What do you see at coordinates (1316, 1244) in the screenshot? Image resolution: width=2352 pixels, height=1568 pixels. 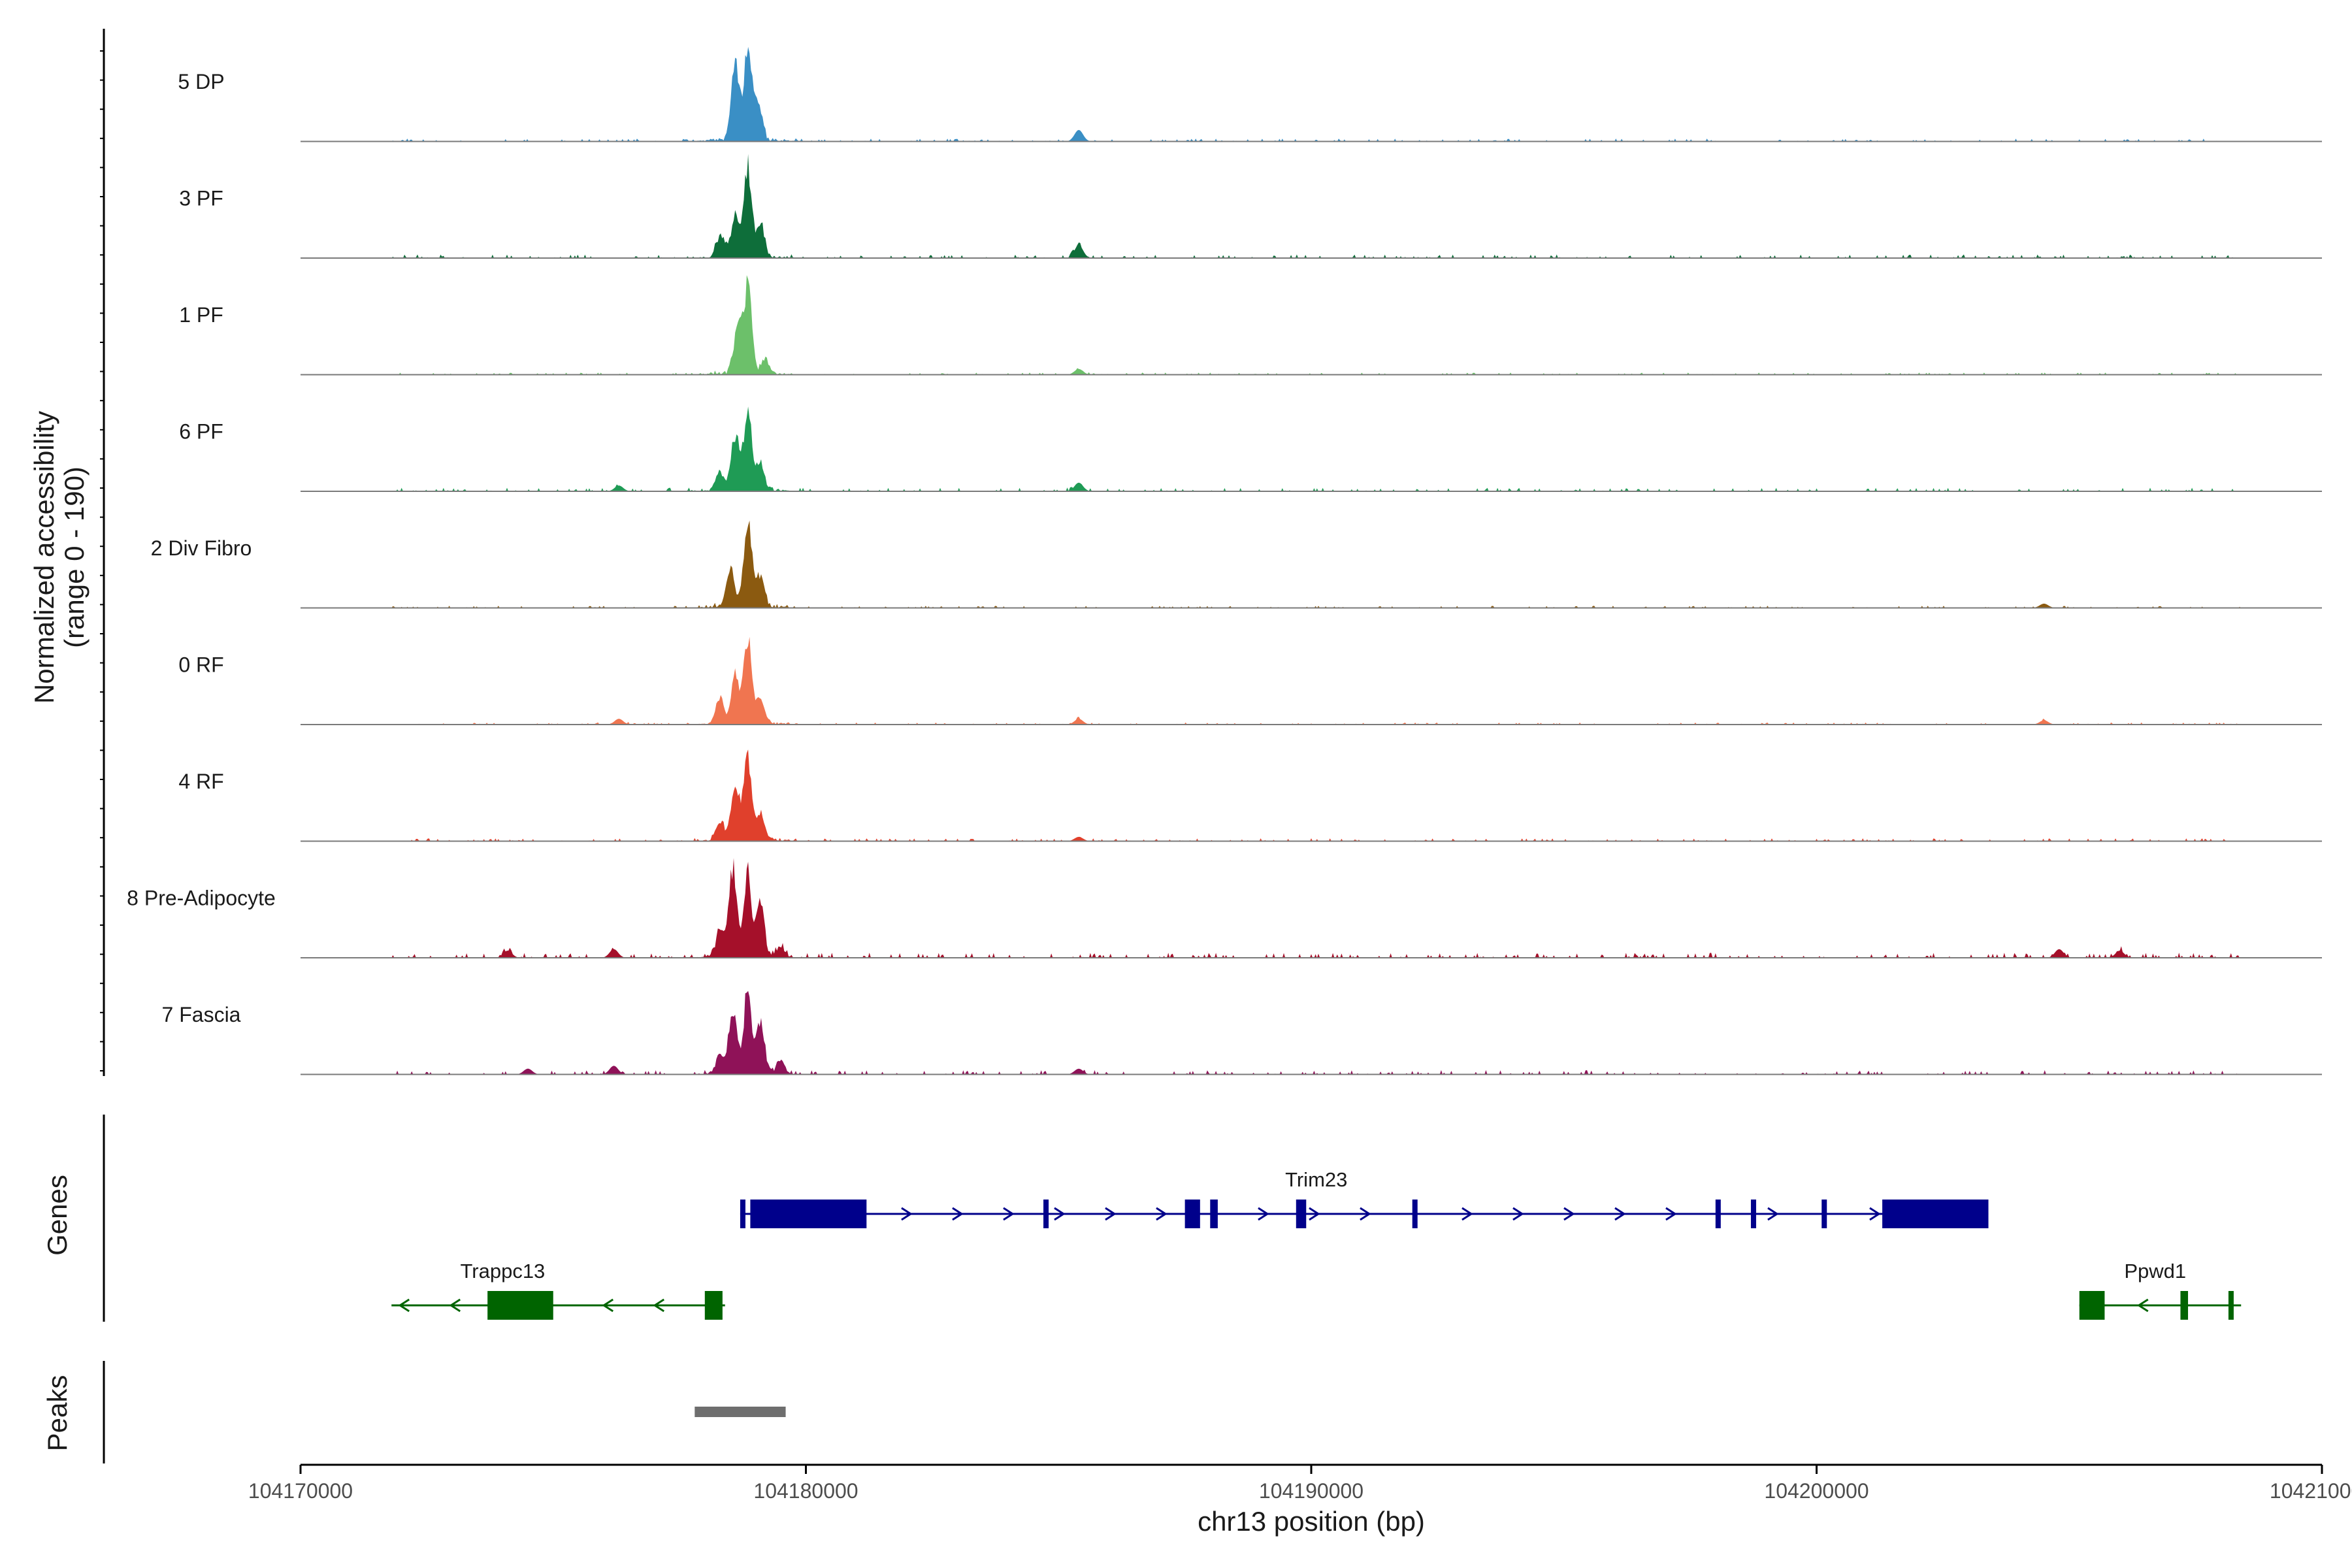 I see `genes-track: Trim23 Trappc13 Ppwd1` at bounding box center [1316, 1244].